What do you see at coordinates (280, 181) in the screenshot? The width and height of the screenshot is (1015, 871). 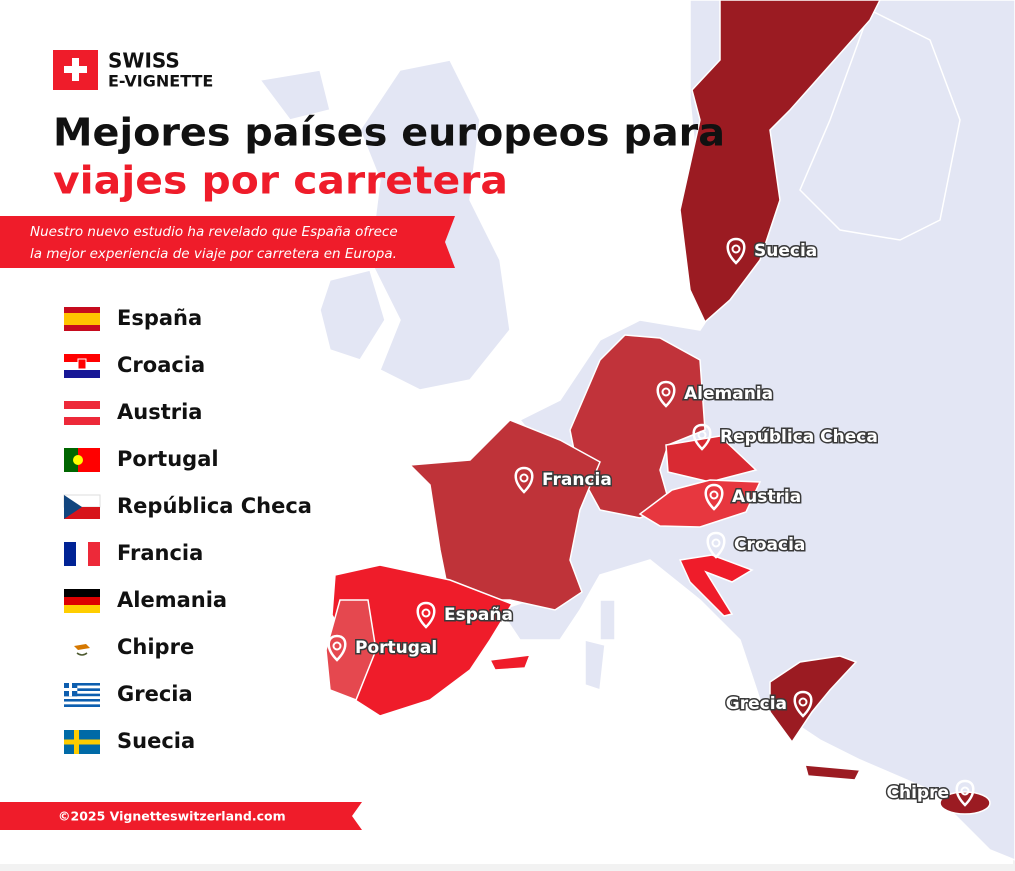 I see `title-line2: viajes por carretera` at bounding box center [280, 181].